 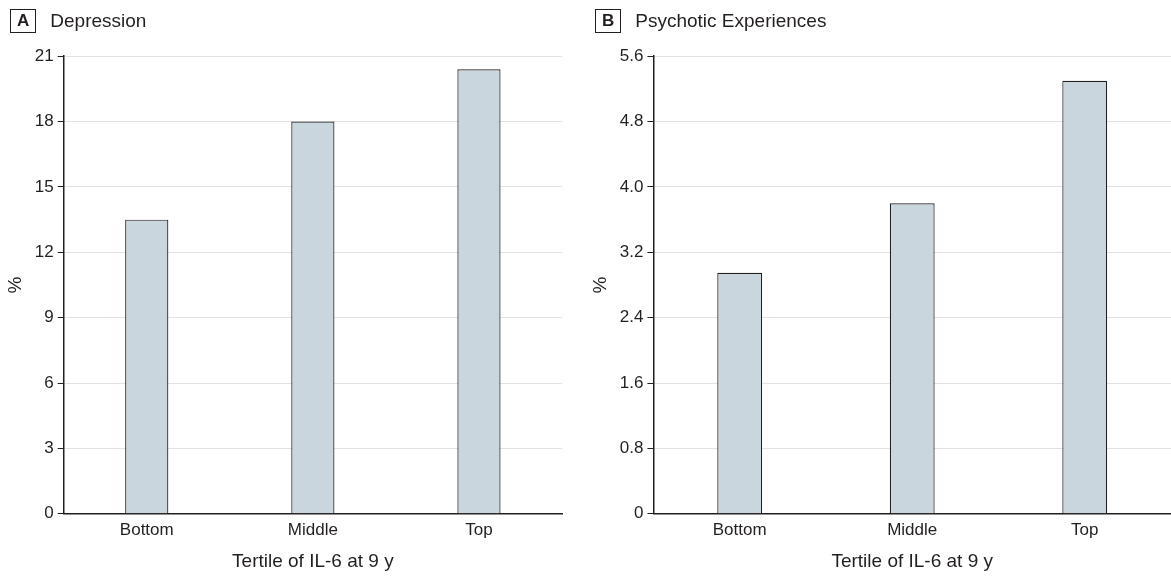 What do you see at coordinates (49, 382) in the screenshot?
I see `y-tick-label: 6` at bounding box center [49, 382].